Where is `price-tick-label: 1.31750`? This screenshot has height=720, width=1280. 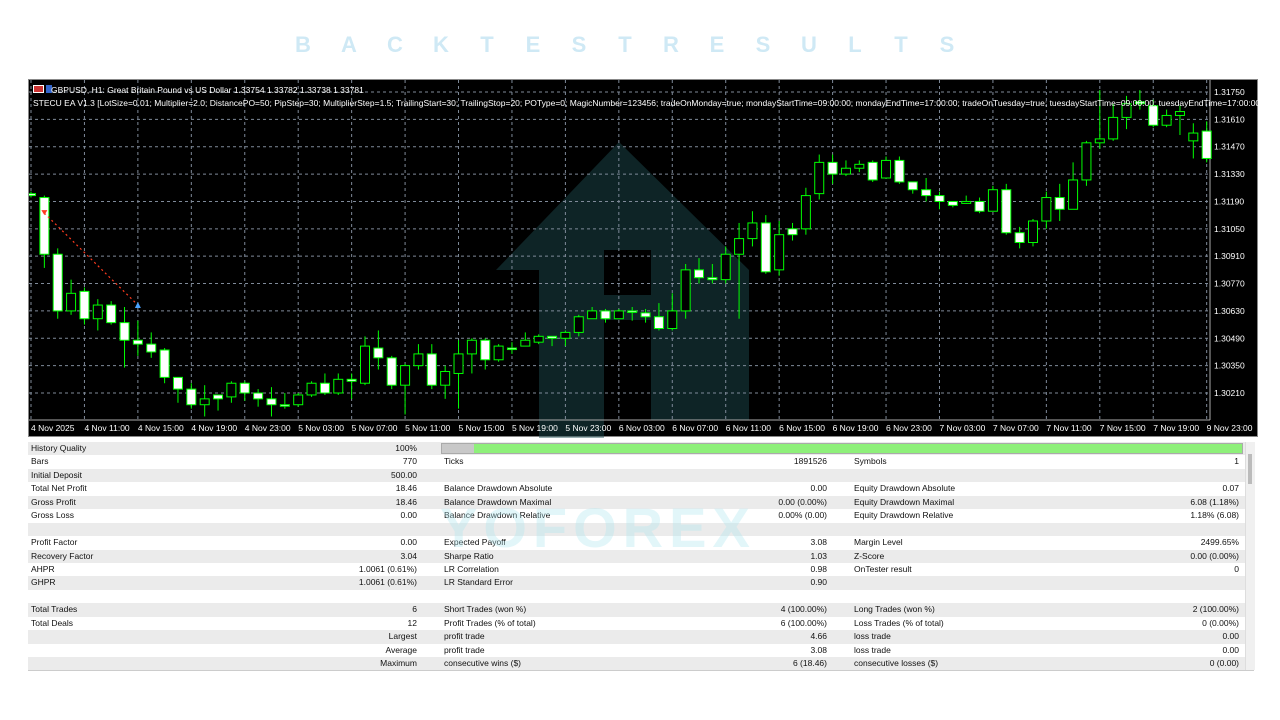
price-tick-label: 1.31750 is located at coordinates (1229, 92).